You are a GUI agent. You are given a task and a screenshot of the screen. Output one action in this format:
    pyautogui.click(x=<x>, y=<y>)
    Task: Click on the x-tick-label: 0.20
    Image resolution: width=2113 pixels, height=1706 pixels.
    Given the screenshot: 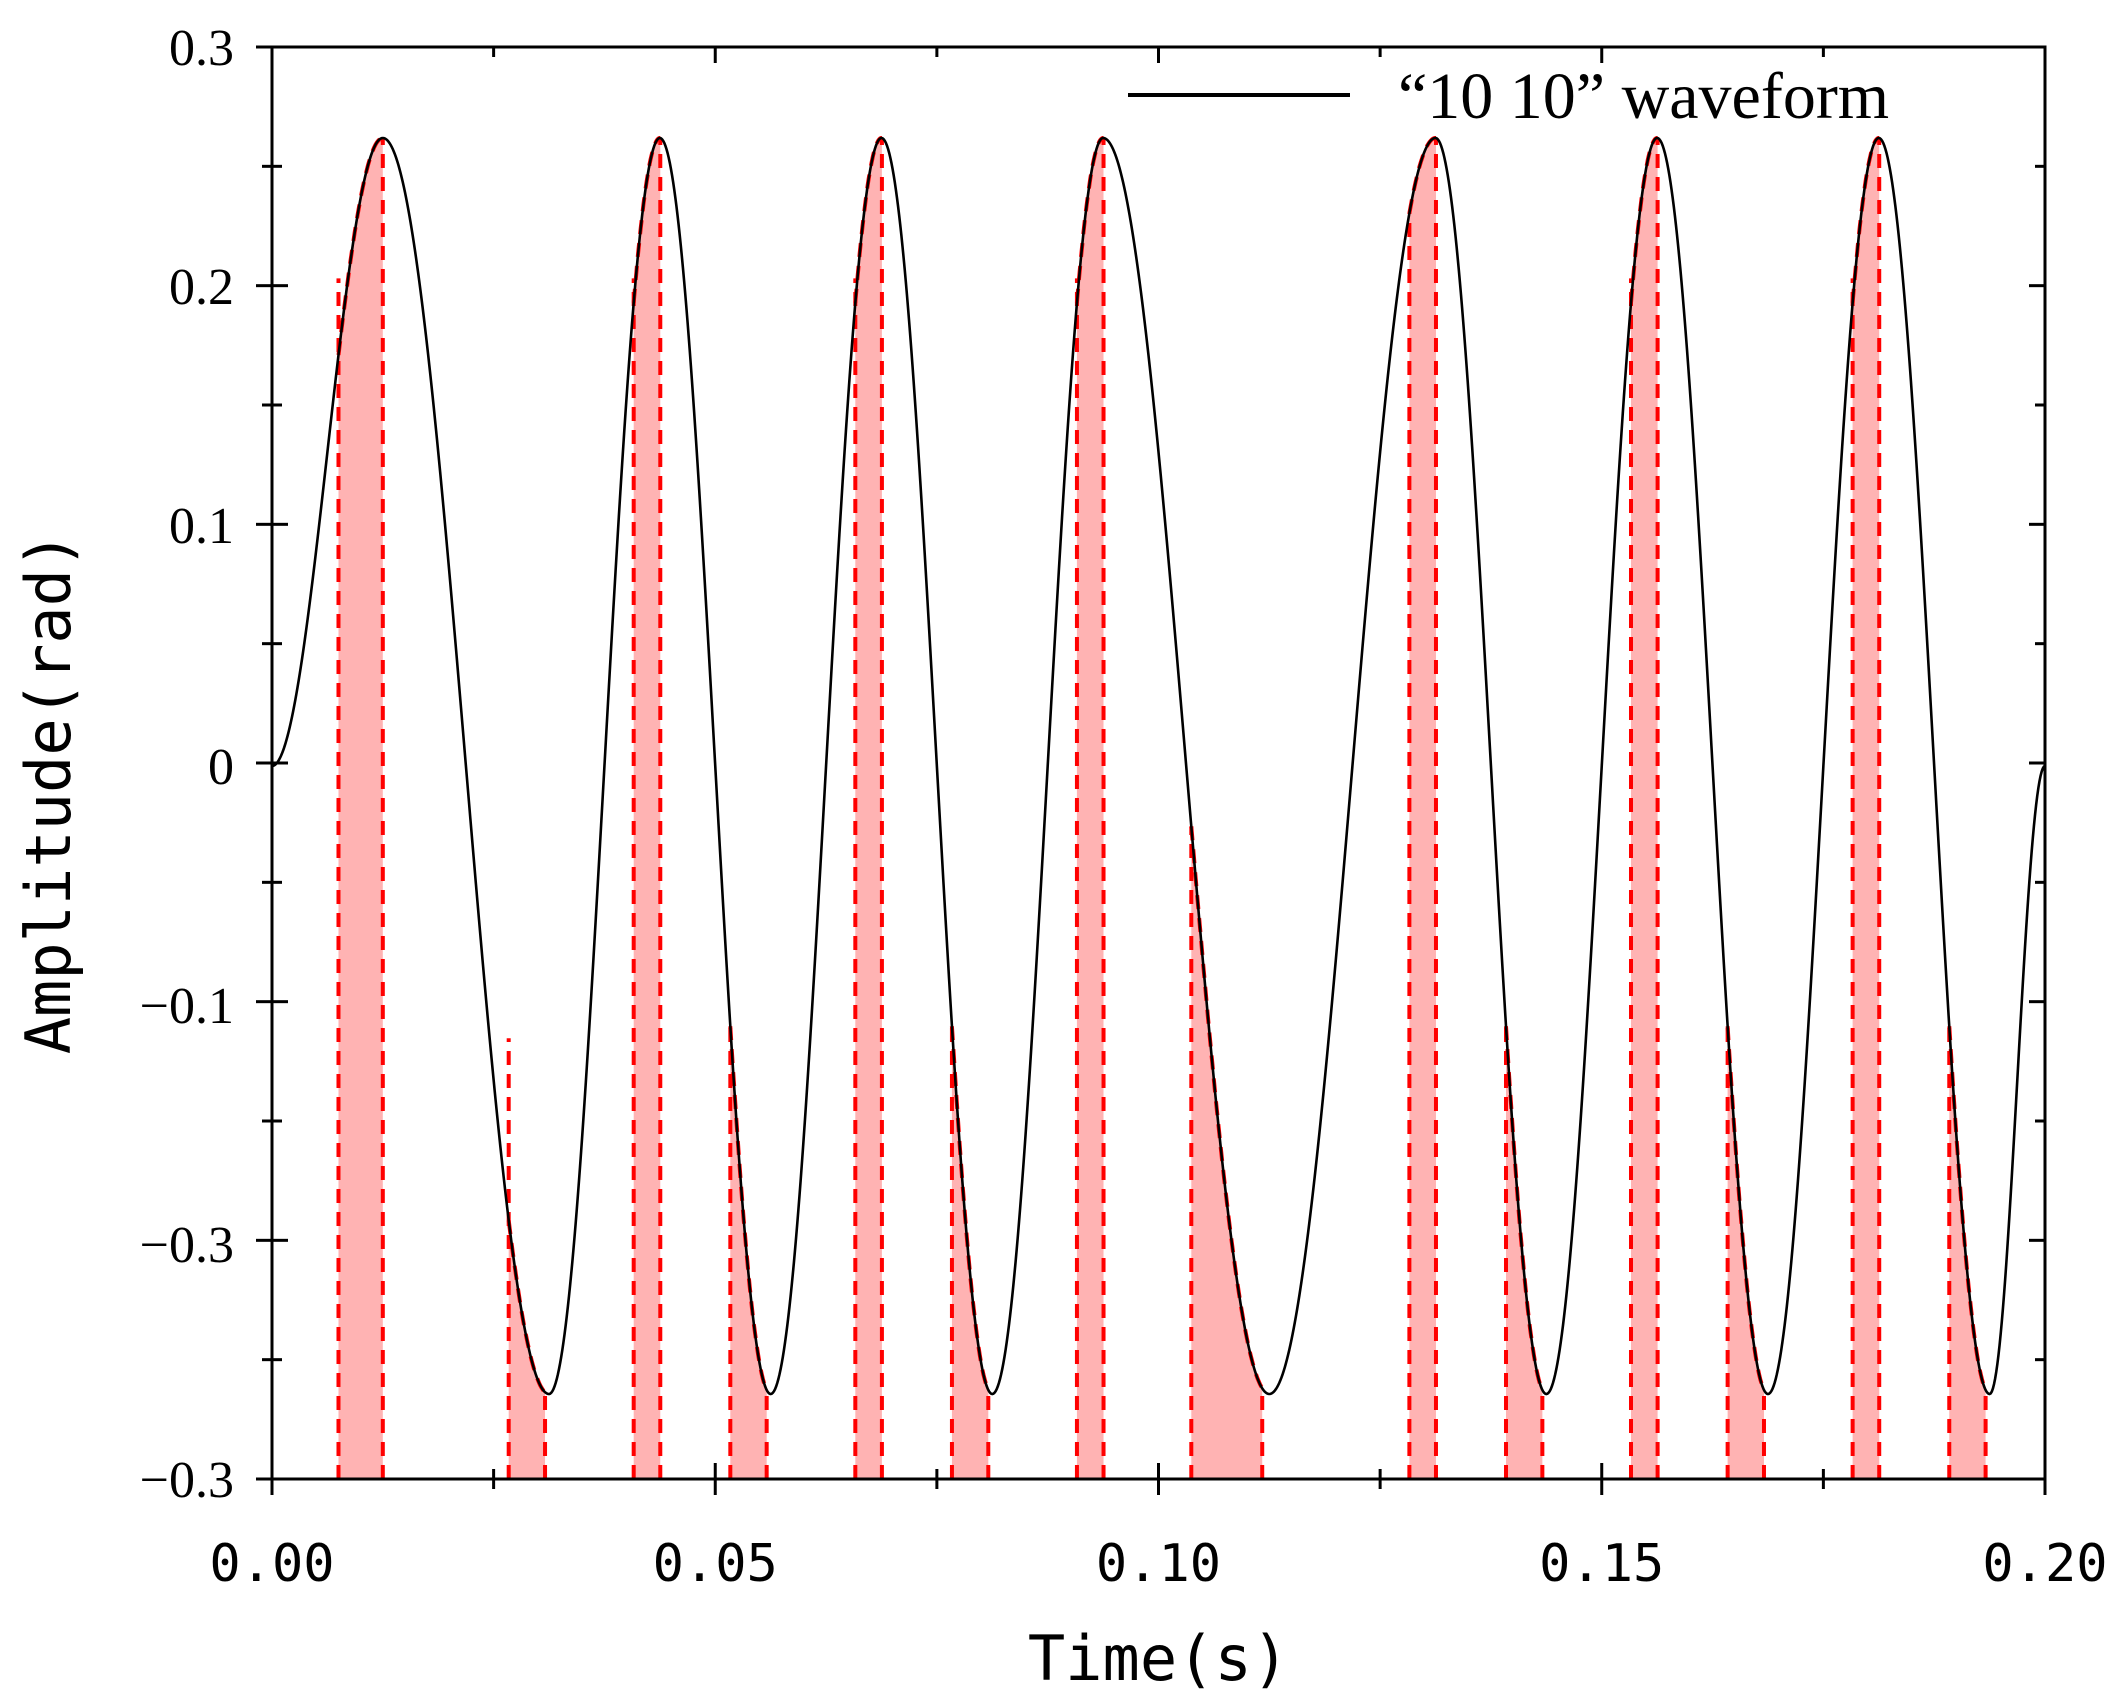 What is the action you would take?
    pyautogui.click(x=2044, y=1564)
    